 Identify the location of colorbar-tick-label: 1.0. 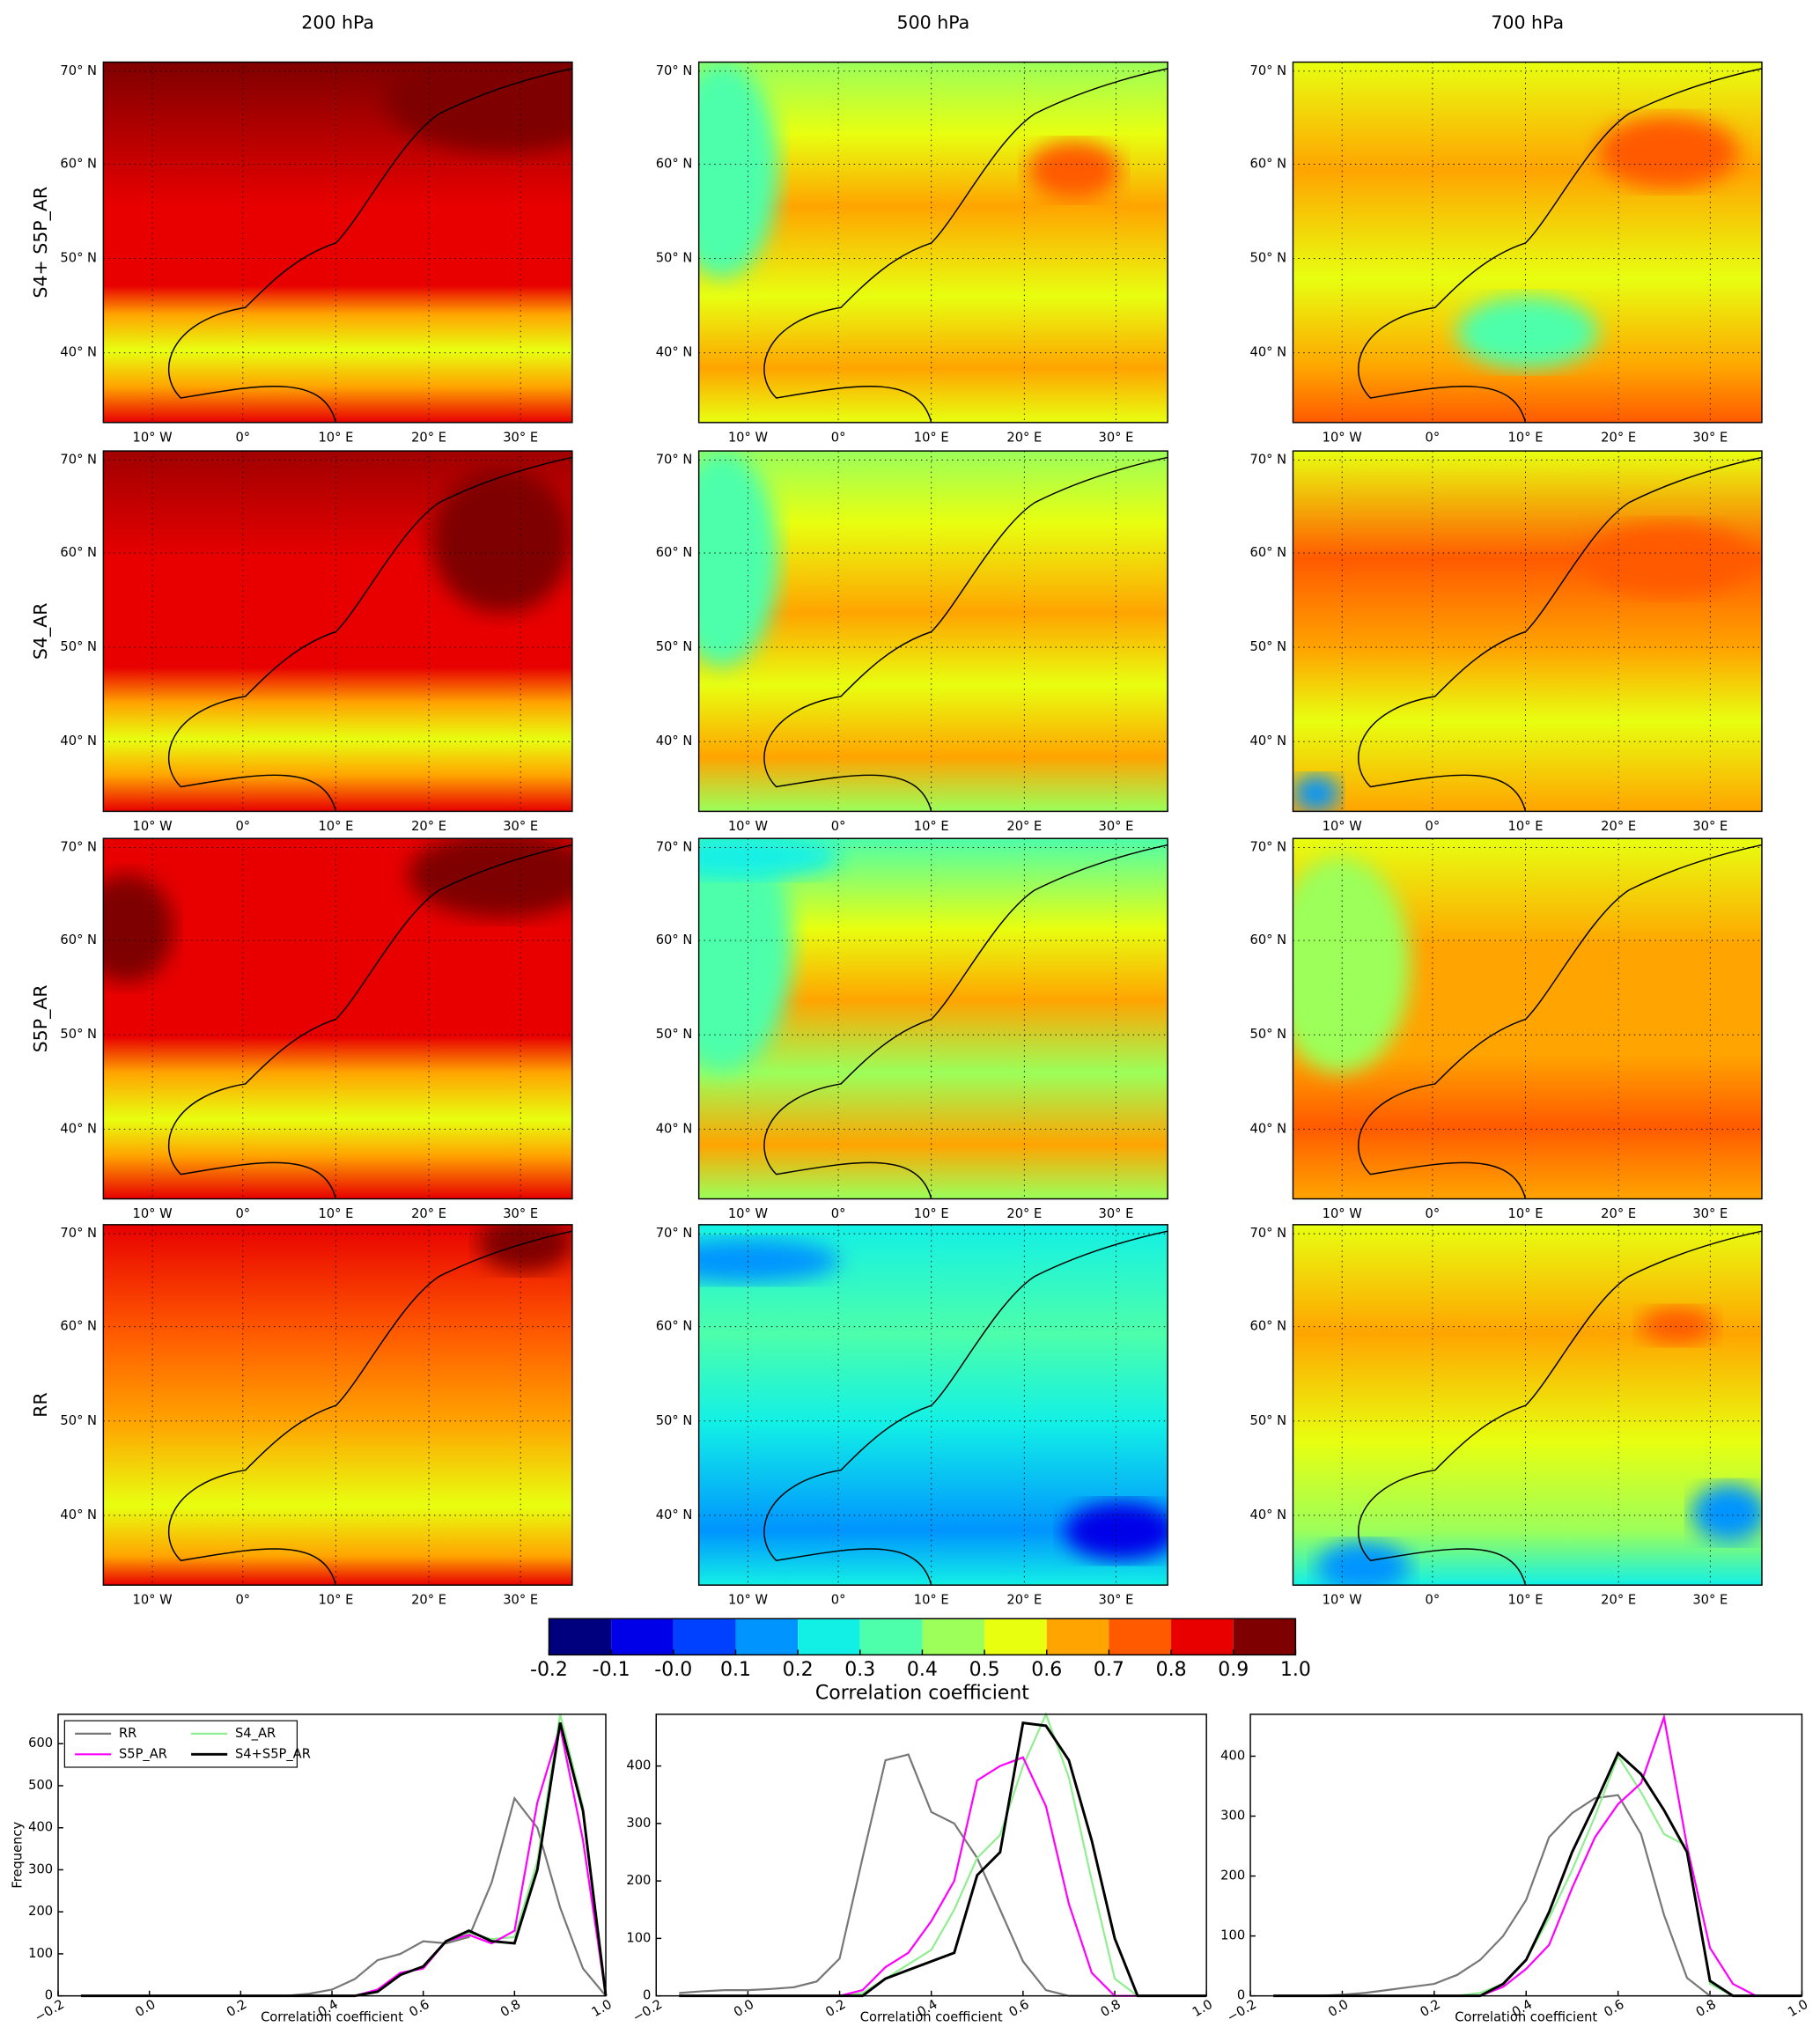
(1295, 1670).